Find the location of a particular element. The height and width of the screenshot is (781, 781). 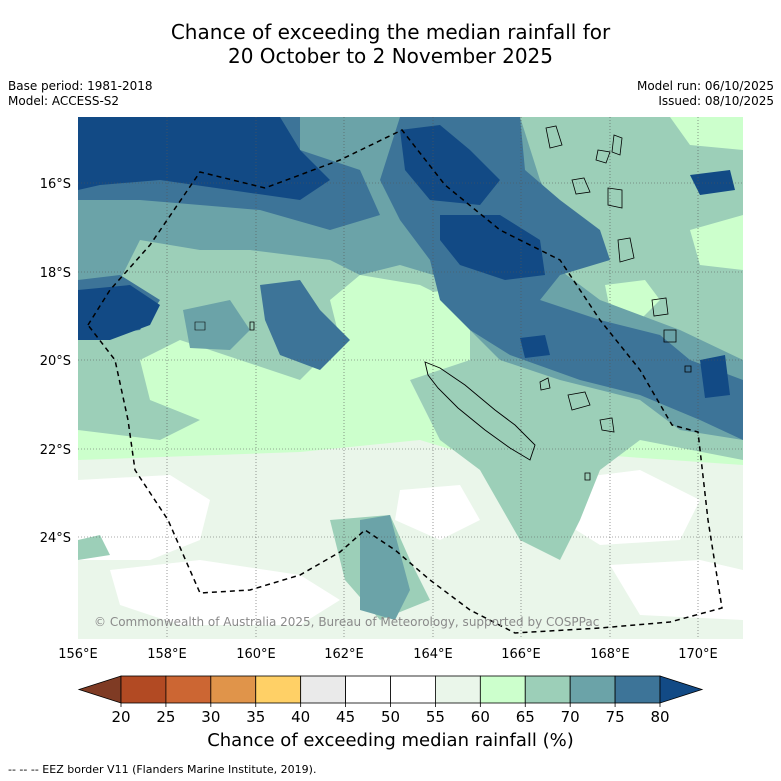

title-line-2: 20 October to 2 November 2025 is located at coordinates (390, 56).